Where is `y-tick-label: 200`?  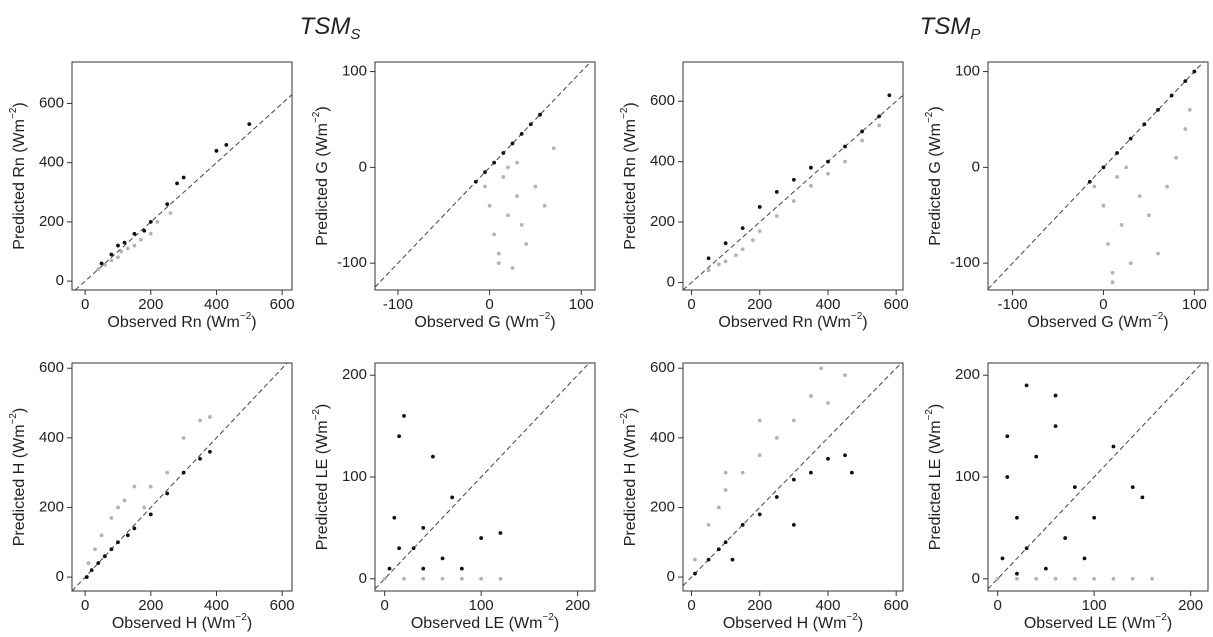 y-tick-label: 200 is located at coordinates (354, 374).